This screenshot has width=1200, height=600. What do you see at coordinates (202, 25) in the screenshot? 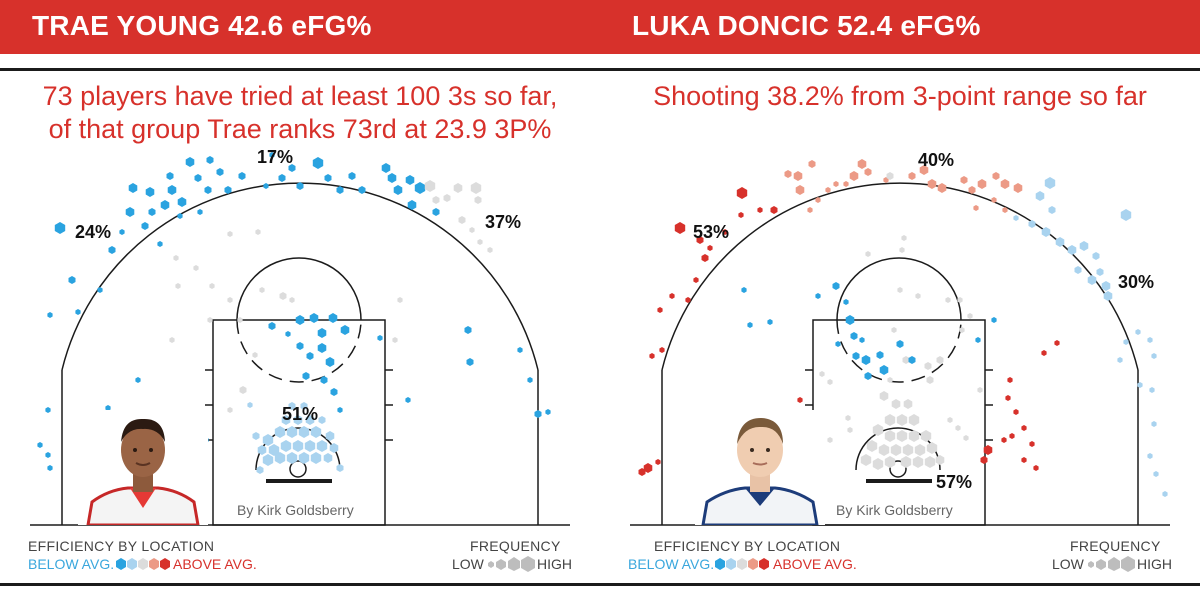
I see `panel-title-left: TRAE YOUNG 42.6 eFG%` at bounding box center [202, 25].